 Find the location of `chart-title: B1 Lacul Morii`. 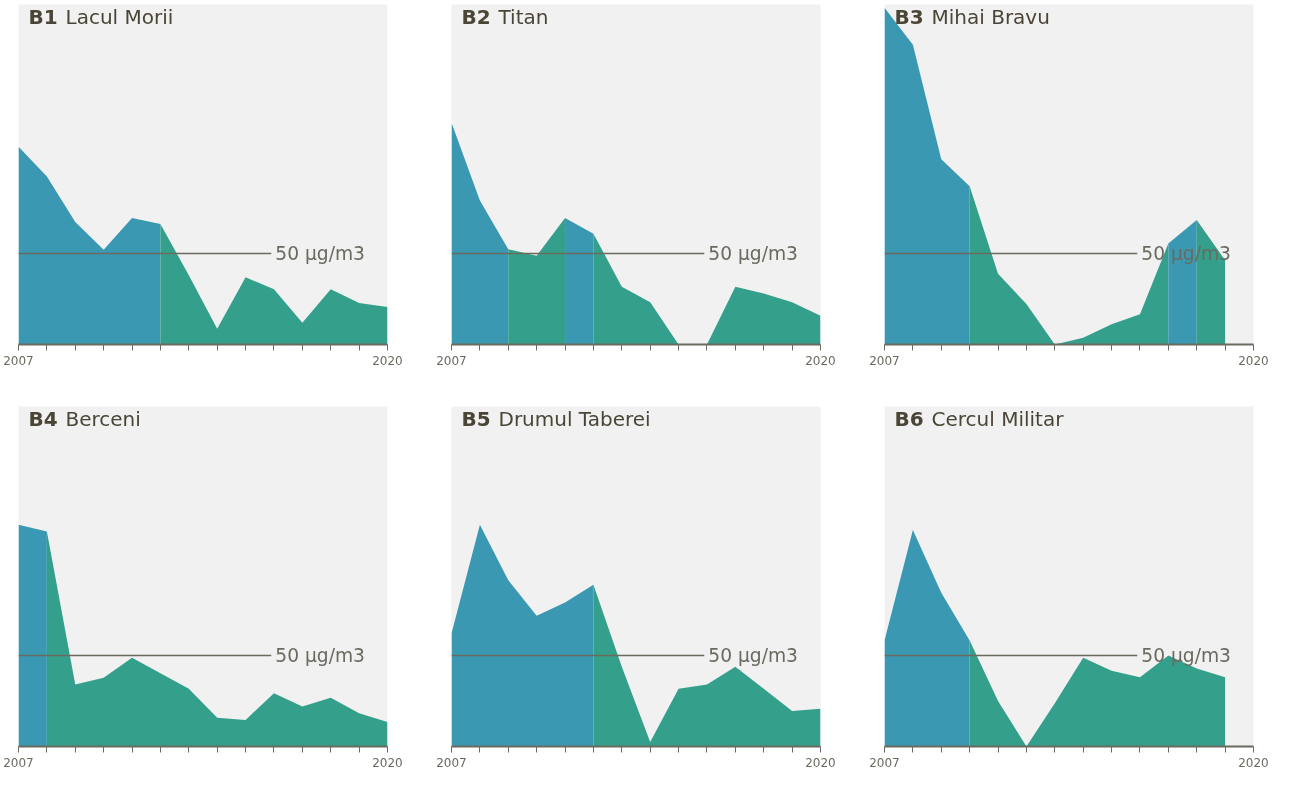

chart-title: B1 Lacul Morii is located at coordinates (101, 16).